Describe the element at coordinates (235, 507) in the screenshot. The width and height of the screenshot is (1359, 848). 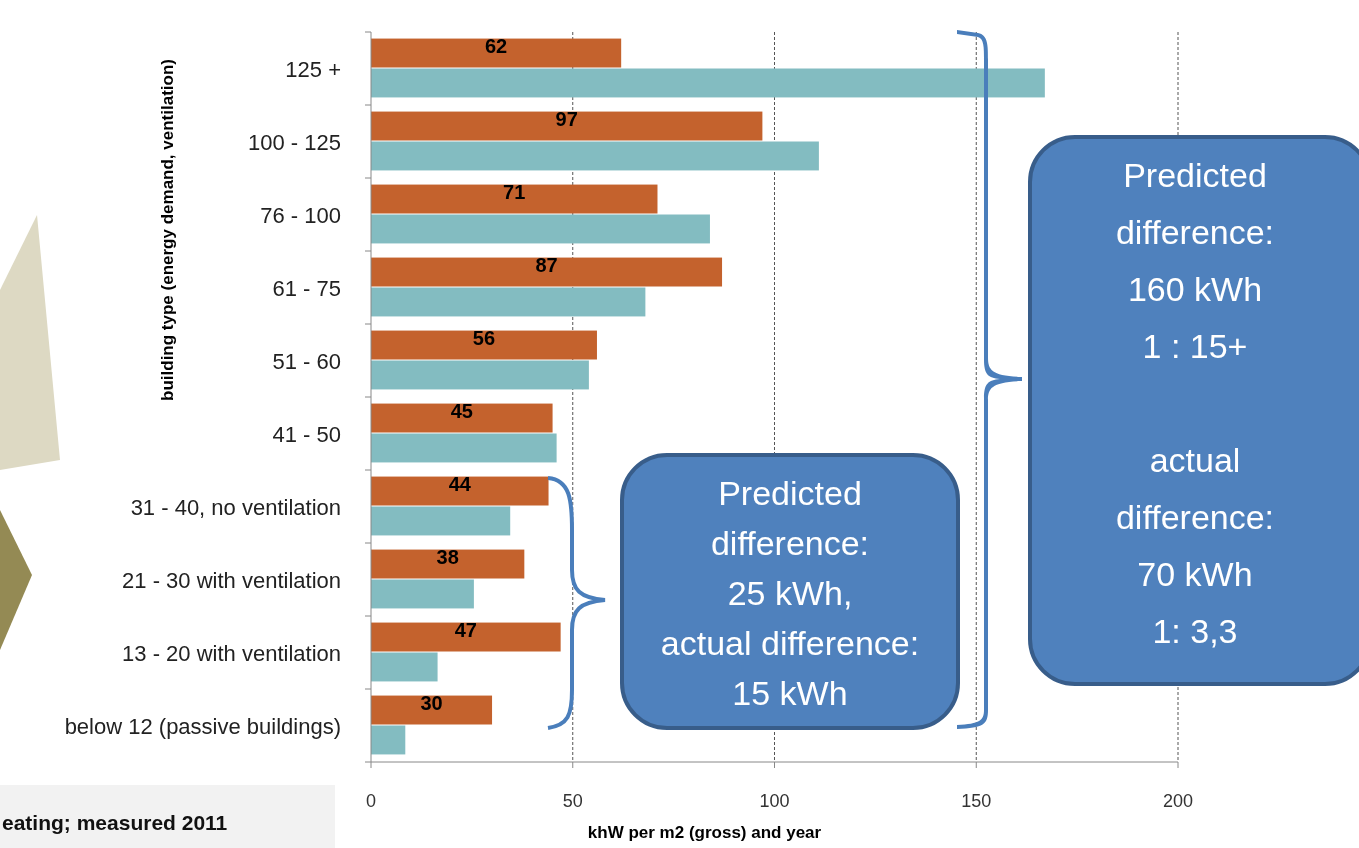
I see `y-tick-label: 31 - 40, no ventilation` at that location.